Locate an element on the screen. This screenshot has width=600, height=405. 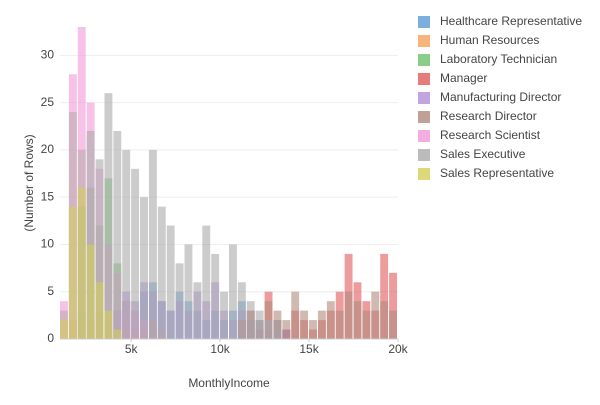
x-tick-label: 5k is located at coordinates (132, 349).